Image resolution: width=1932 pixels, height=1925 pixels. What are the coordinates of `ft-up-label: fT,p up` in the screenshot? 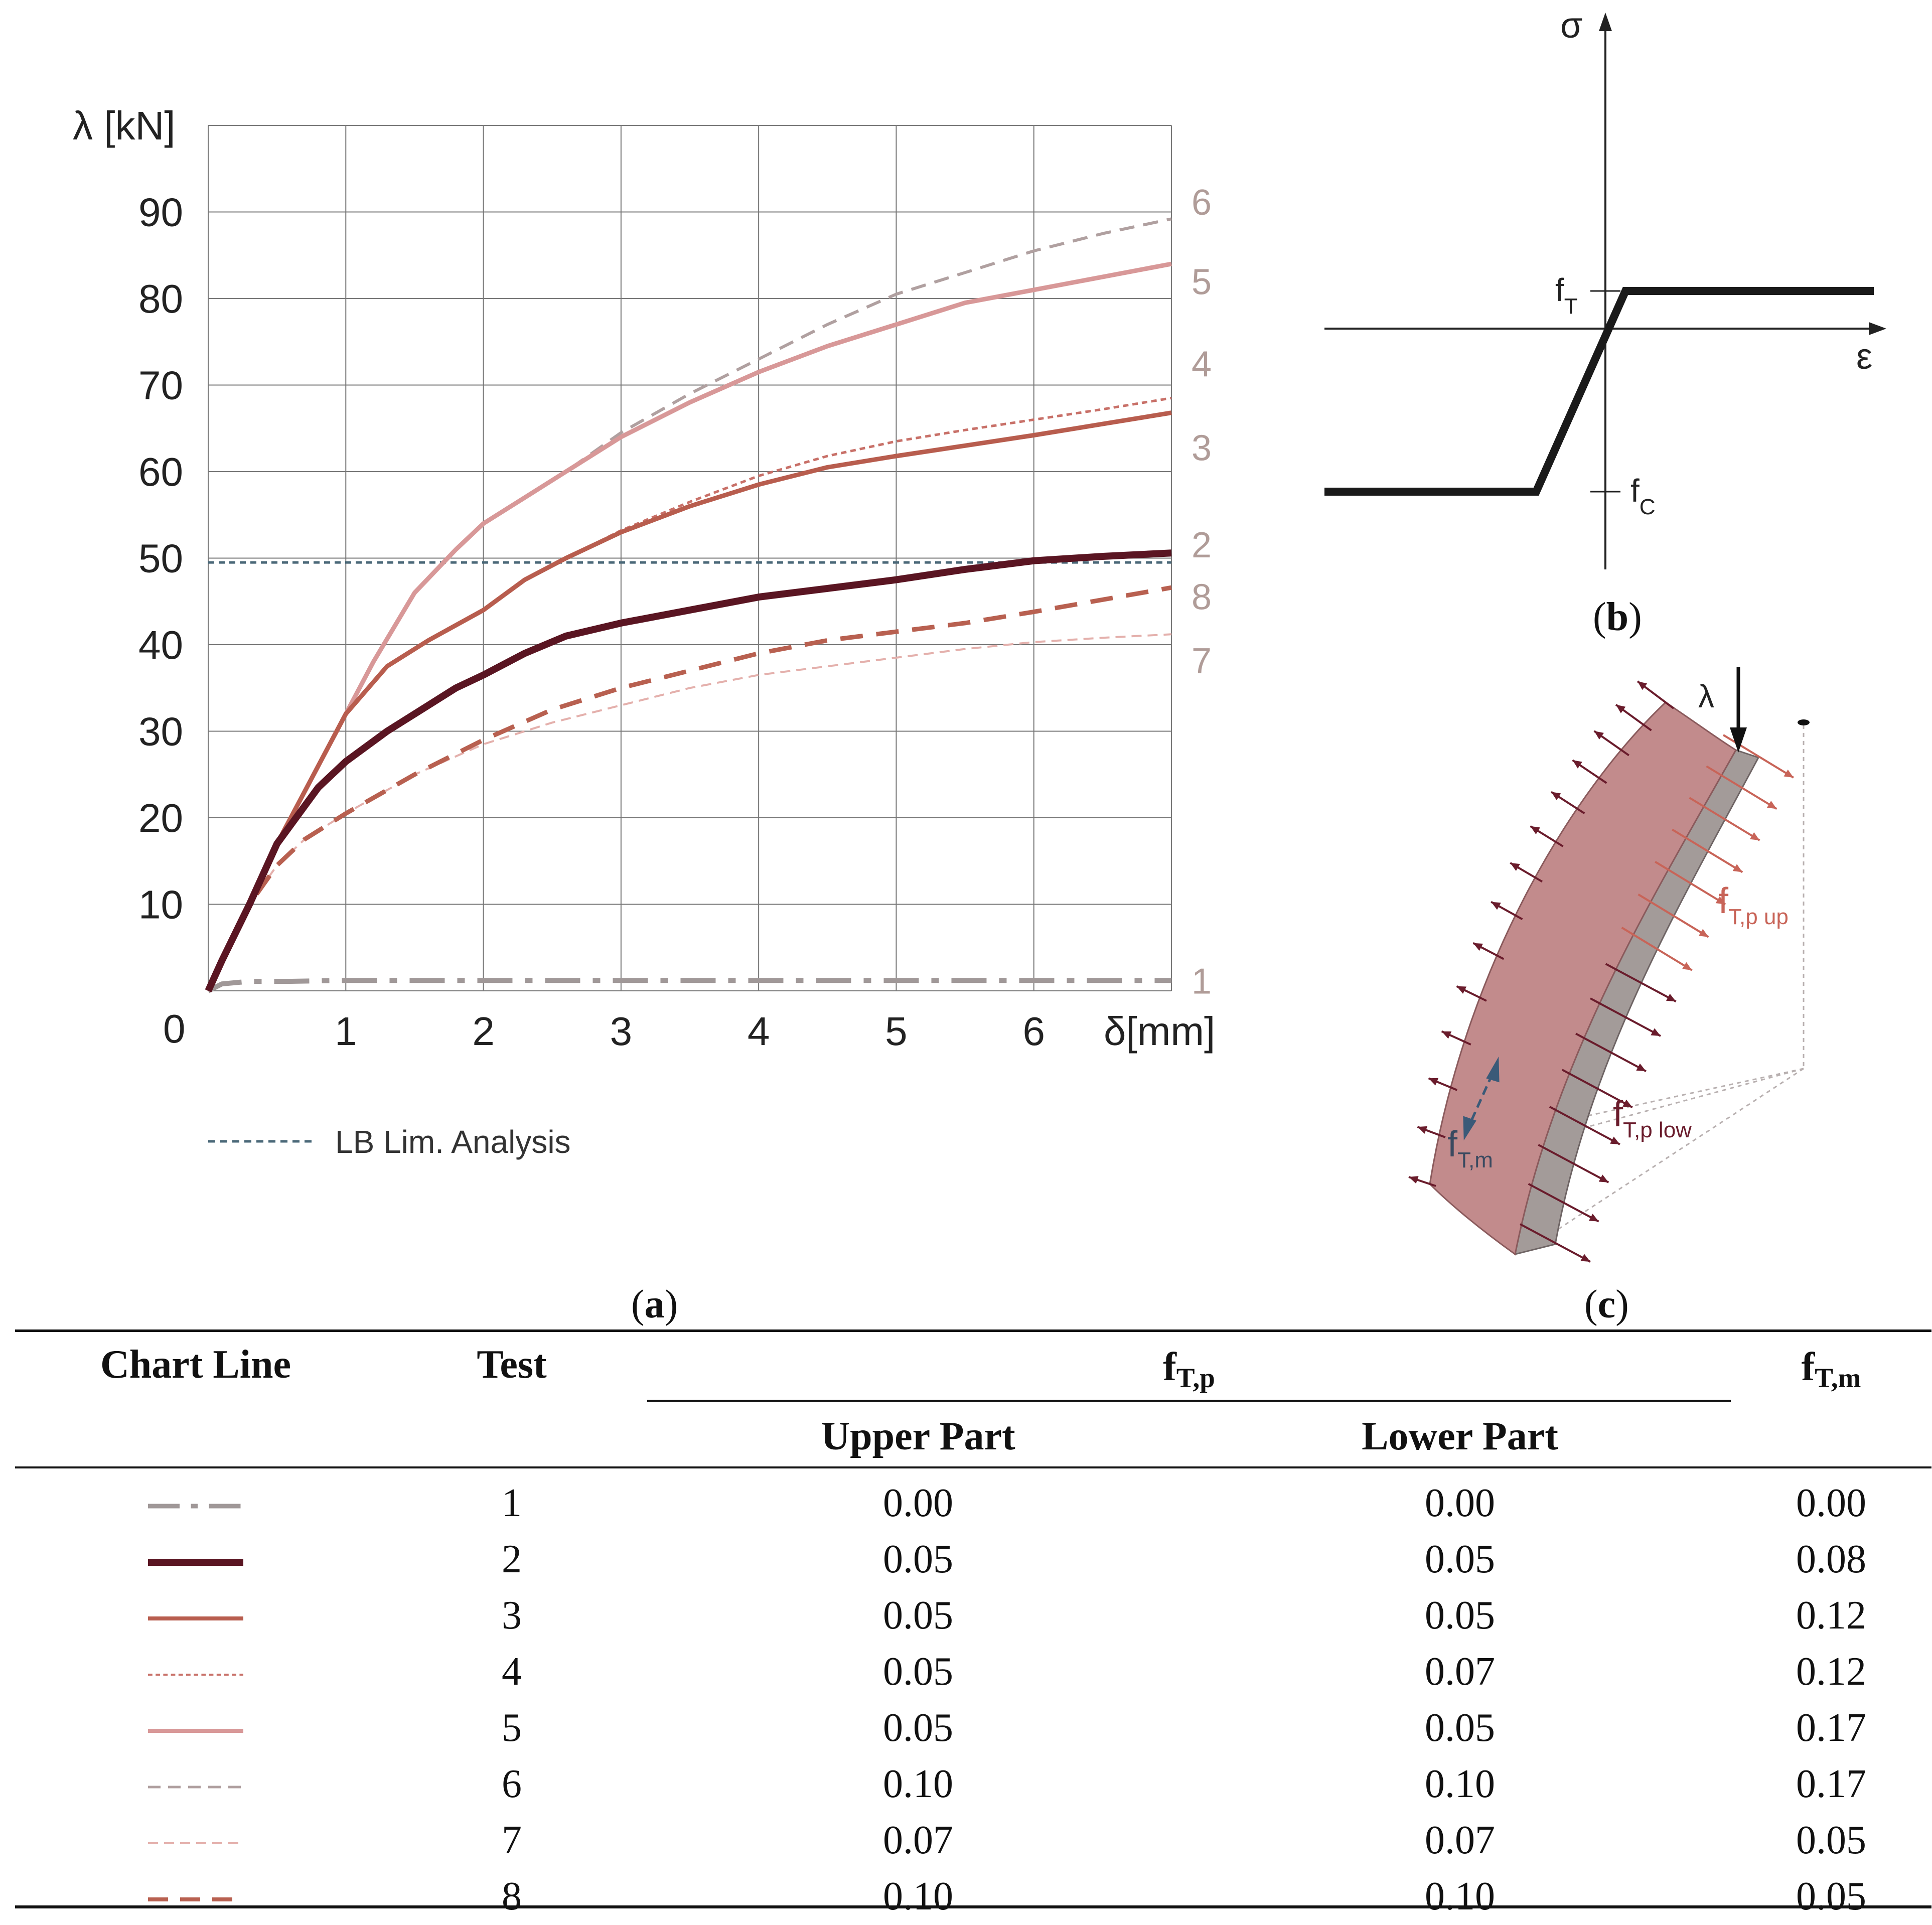 It's located at (1753, 905).